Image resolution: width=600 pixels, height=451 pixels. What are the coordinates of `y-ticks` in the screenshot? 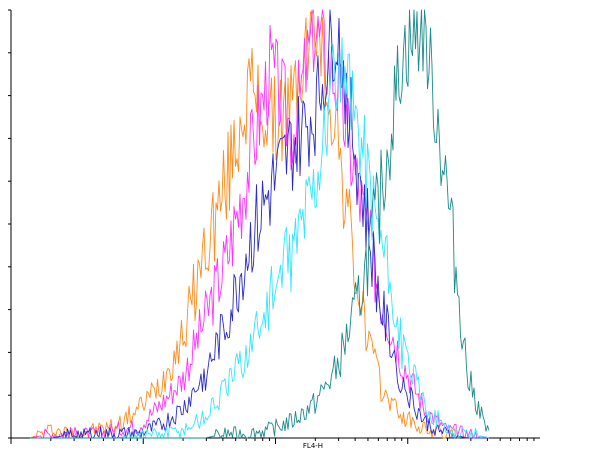 It's located at (9, 224).